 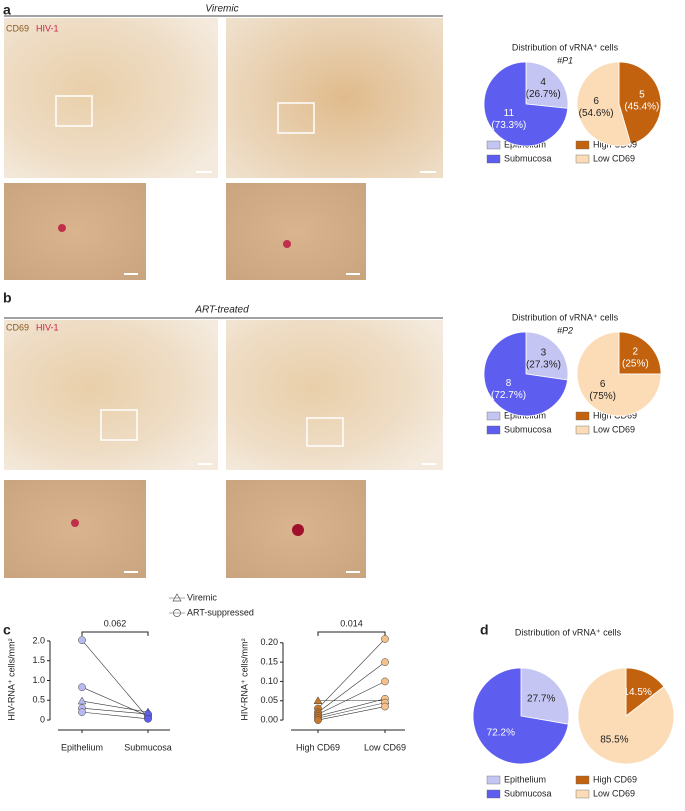 What do you see at coordinates (42, 719) in the screenshot?
I see `y-tick-label: 0` at bounding box center [42, 719].